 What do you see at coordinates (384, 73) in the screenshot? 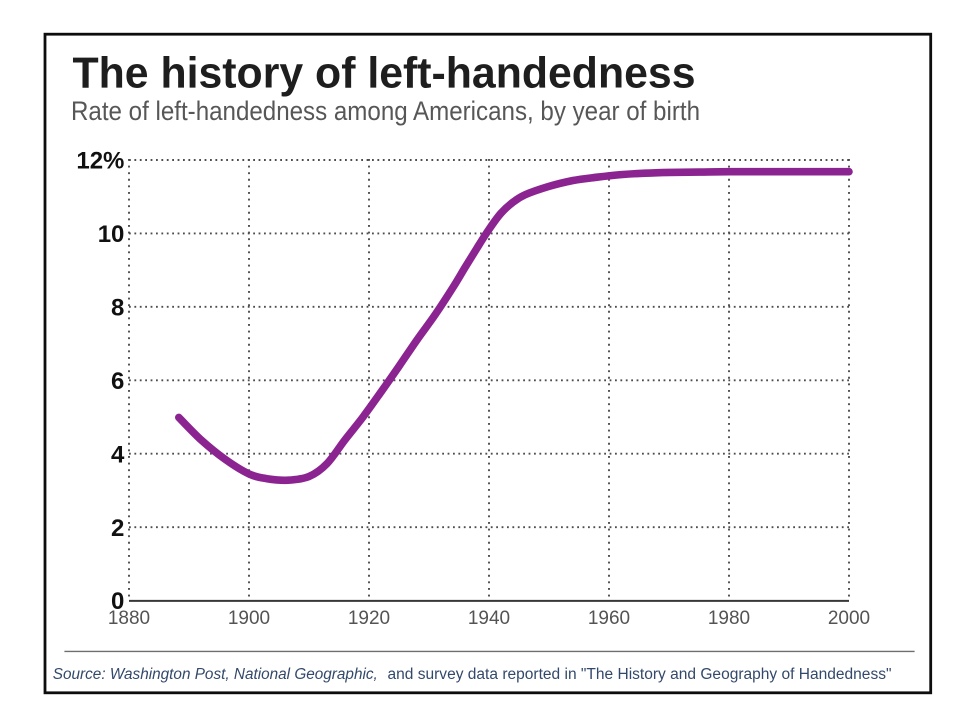
I see `svg-text: The history of left-handedness` at bounding box center [384, 73].